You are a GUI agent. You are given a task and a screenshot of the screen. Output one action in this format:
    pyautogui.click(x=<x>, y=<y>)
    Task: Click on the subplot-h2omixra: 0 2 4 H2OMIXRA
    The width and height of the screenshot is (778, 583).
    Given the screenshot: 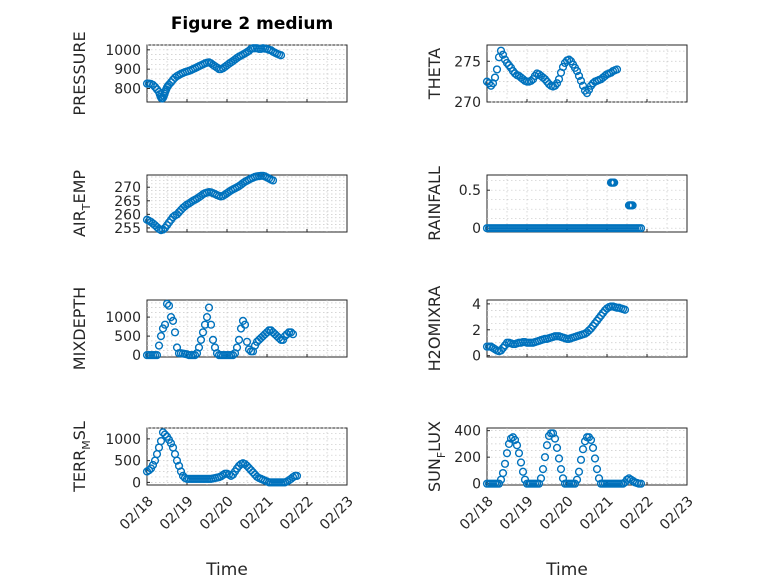 What is the action you would take?
    pyautogui.click(x=556, y=328)
    